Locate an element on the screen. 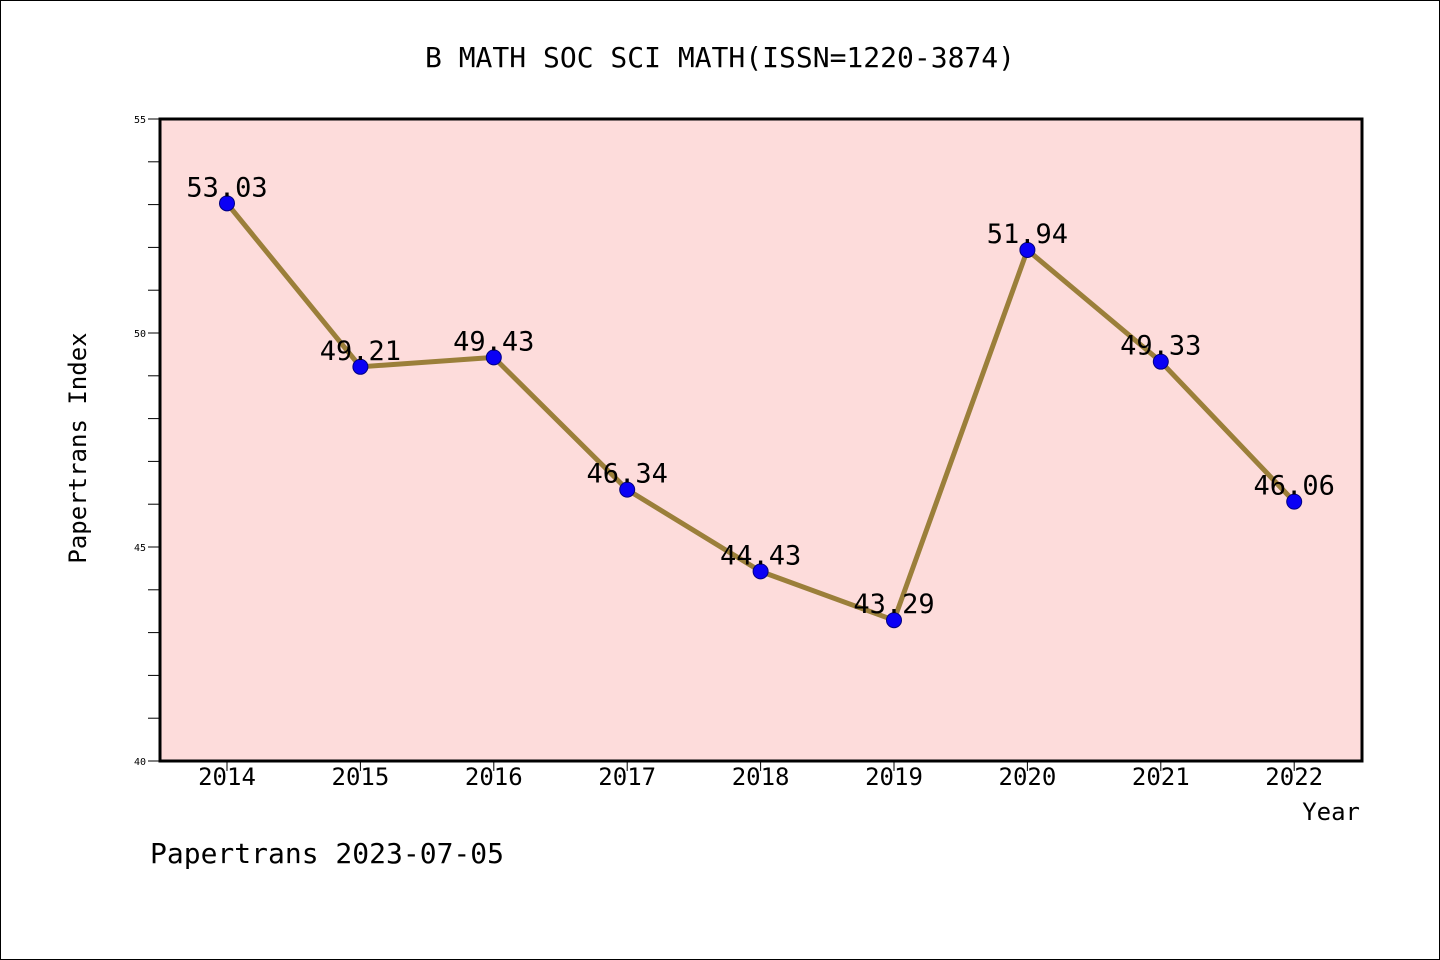 The height and width of the screenshot is (960, 1440). x-tick-label: 2021 is located at coordinates (1161, 777).